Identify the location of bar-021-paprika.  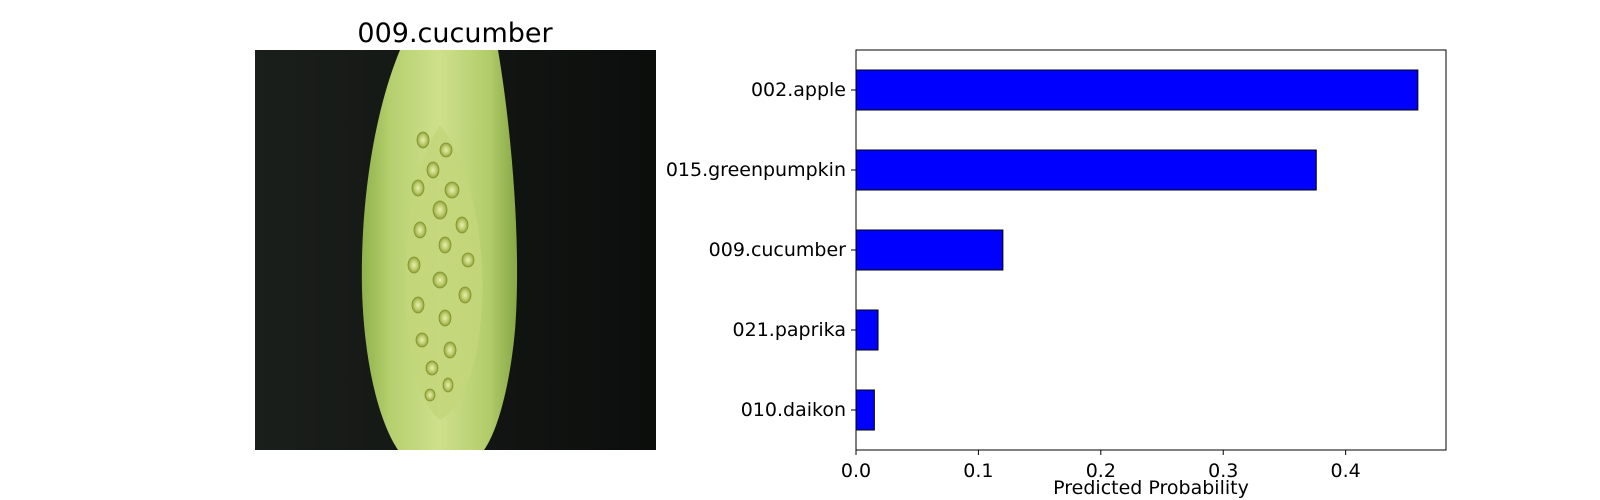
(867, 330).